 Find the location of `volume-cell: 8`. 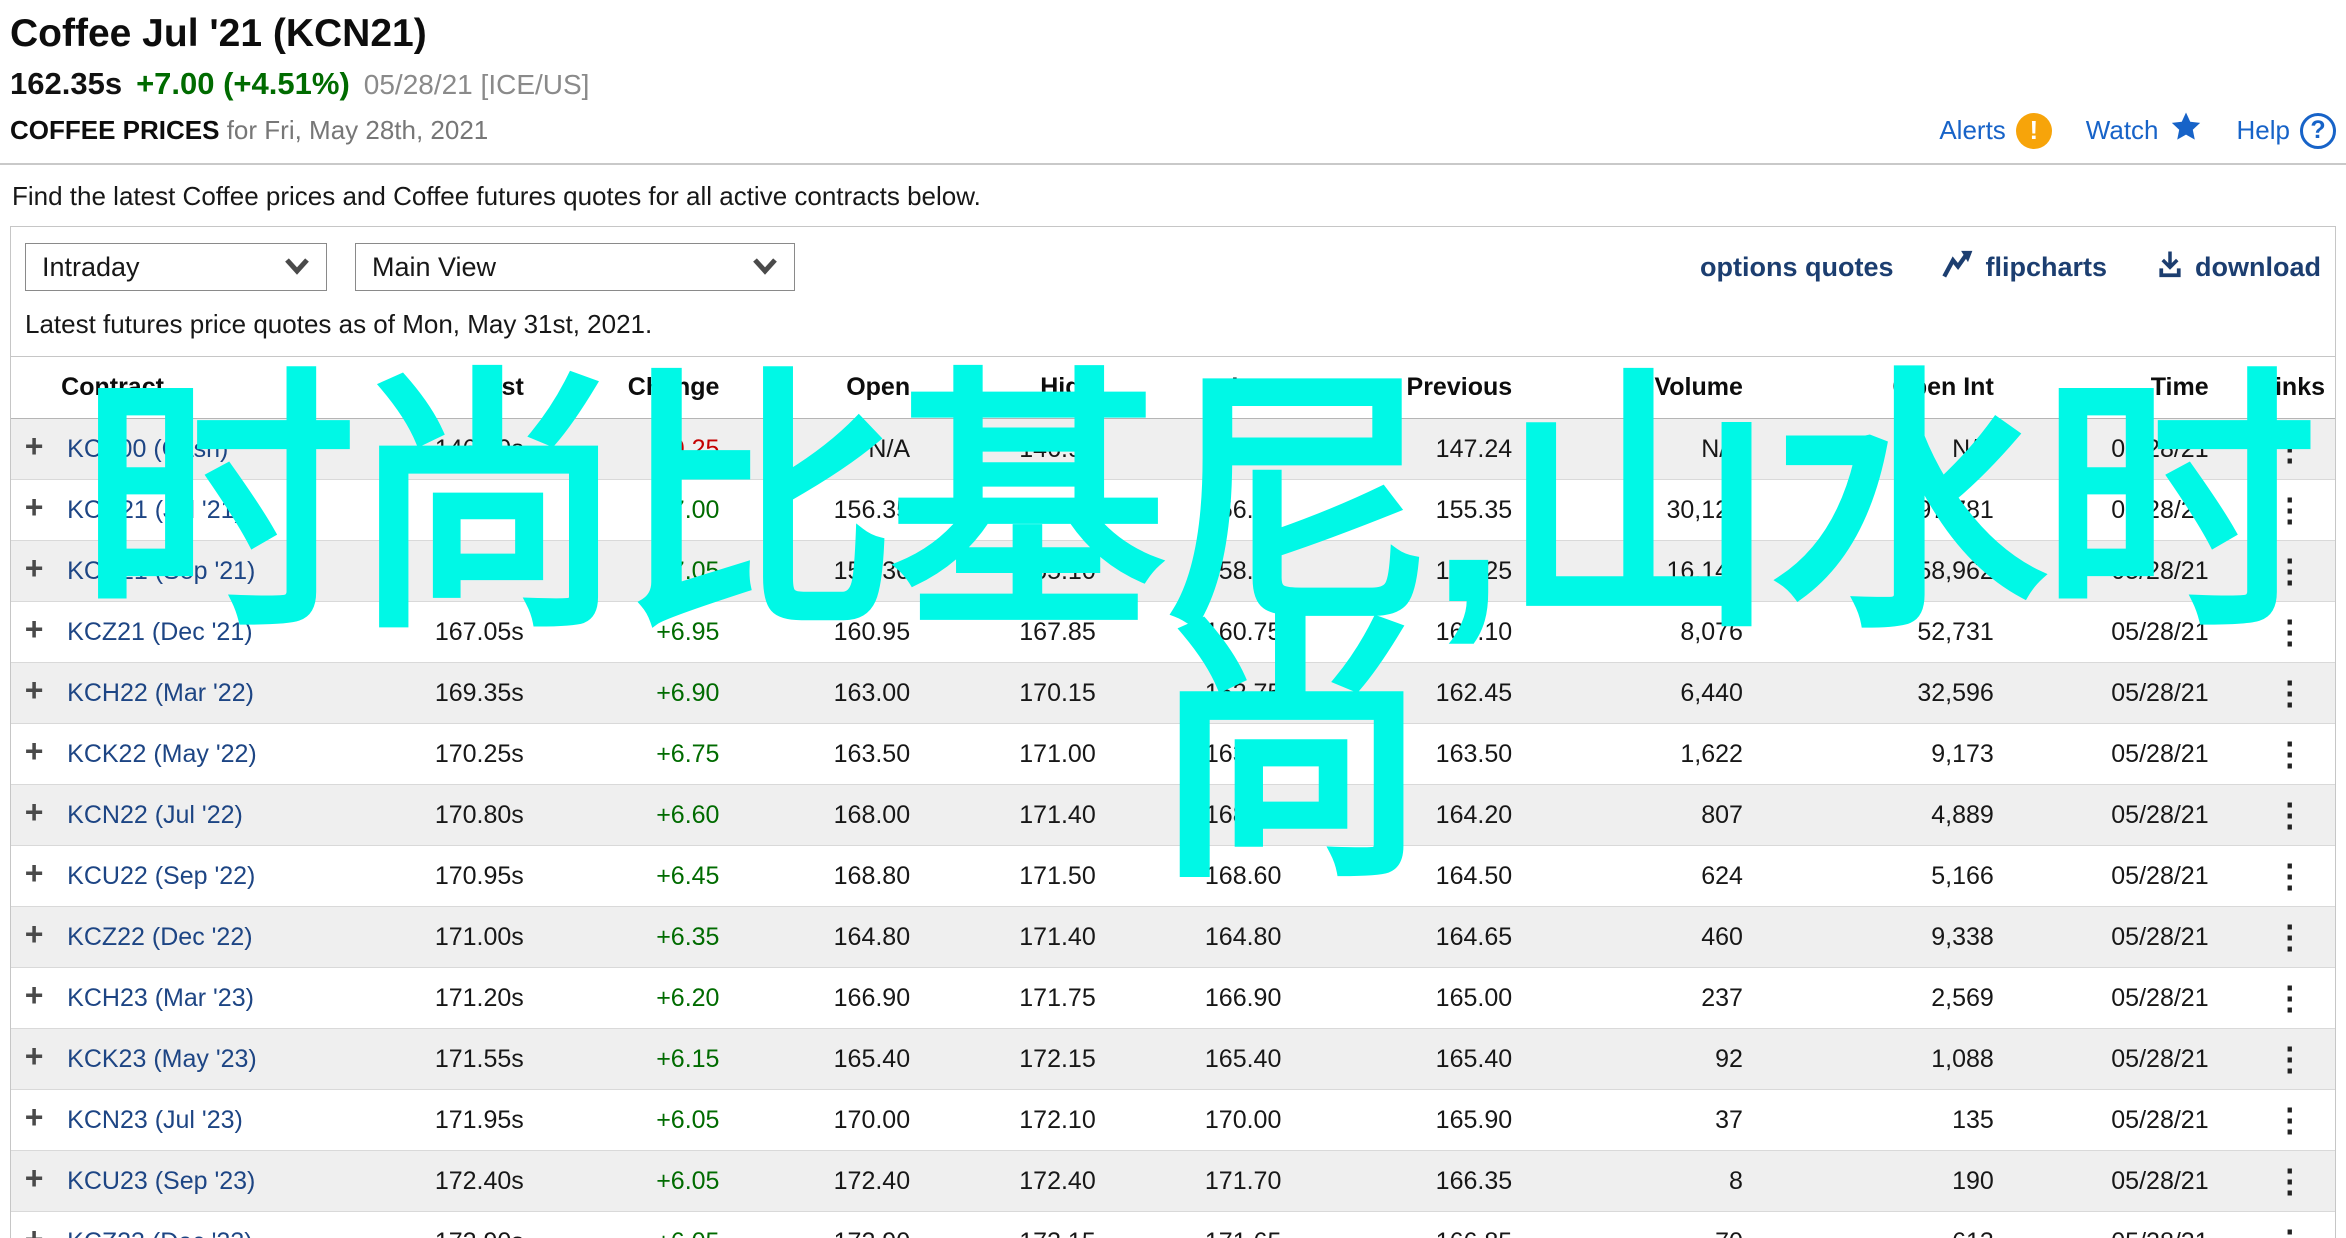

volume-cell: 8 is located at coordinates (1736, 1180).